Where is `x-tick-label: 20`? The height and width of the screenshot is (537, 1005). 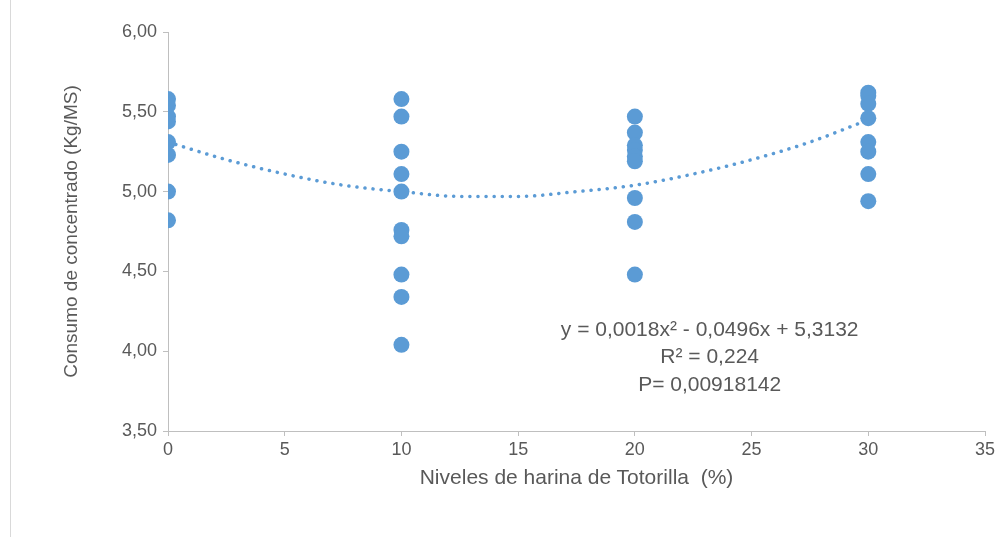
x-tick-label: 20 is located at coordinates (634, 448).